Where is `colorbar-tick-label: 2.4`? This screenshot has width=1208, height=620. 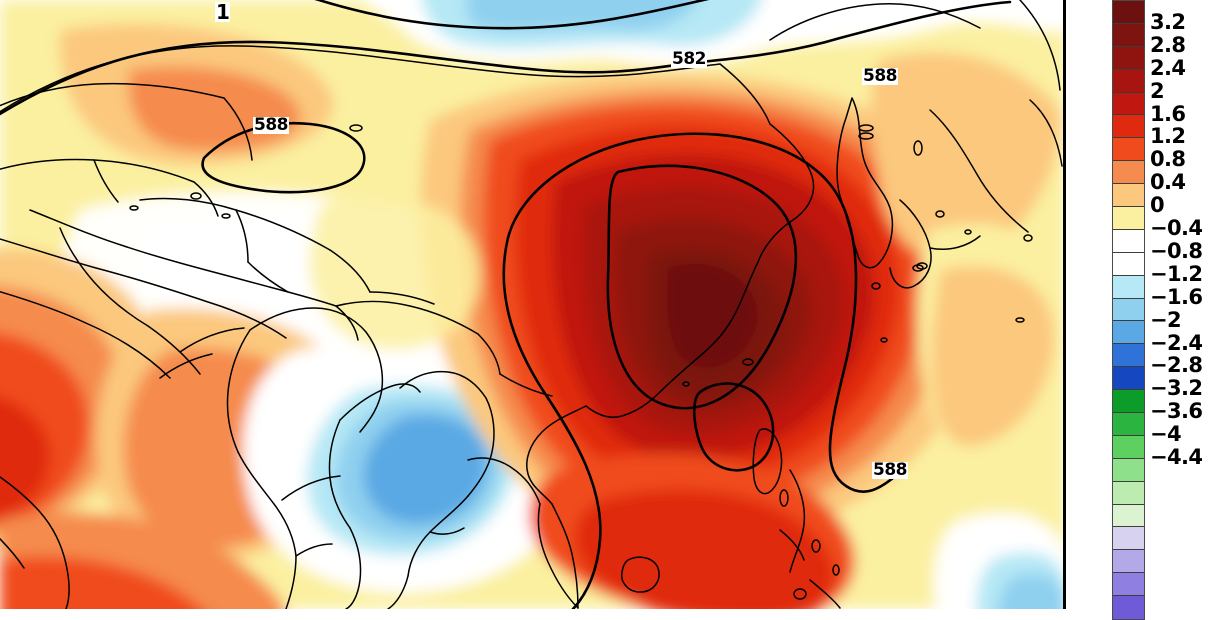
colorbar-tick-label: 2.4 is located at coordinates (1168, 67).